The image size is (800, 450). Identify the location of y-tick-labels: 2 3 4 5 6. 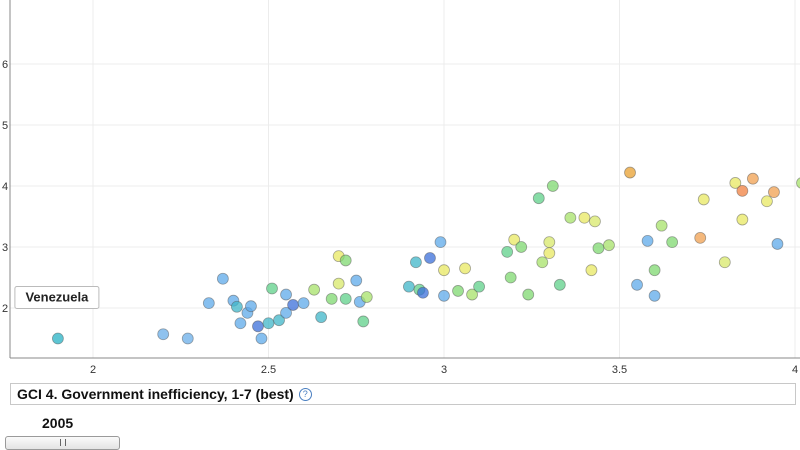
(5, 187).